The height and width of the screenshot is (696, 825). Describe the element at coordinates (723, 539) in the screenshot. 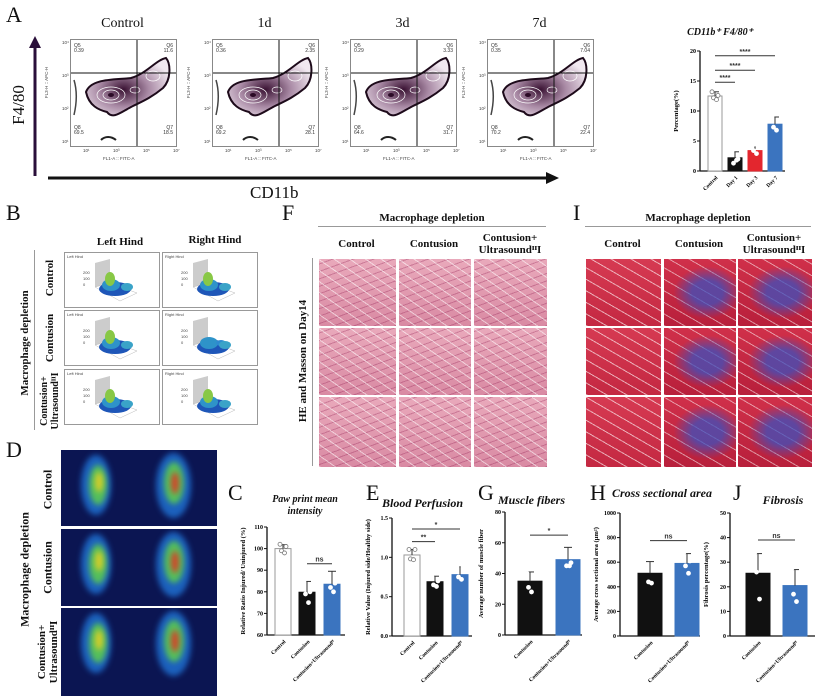

I see `y-tick-label: 40` at that location.